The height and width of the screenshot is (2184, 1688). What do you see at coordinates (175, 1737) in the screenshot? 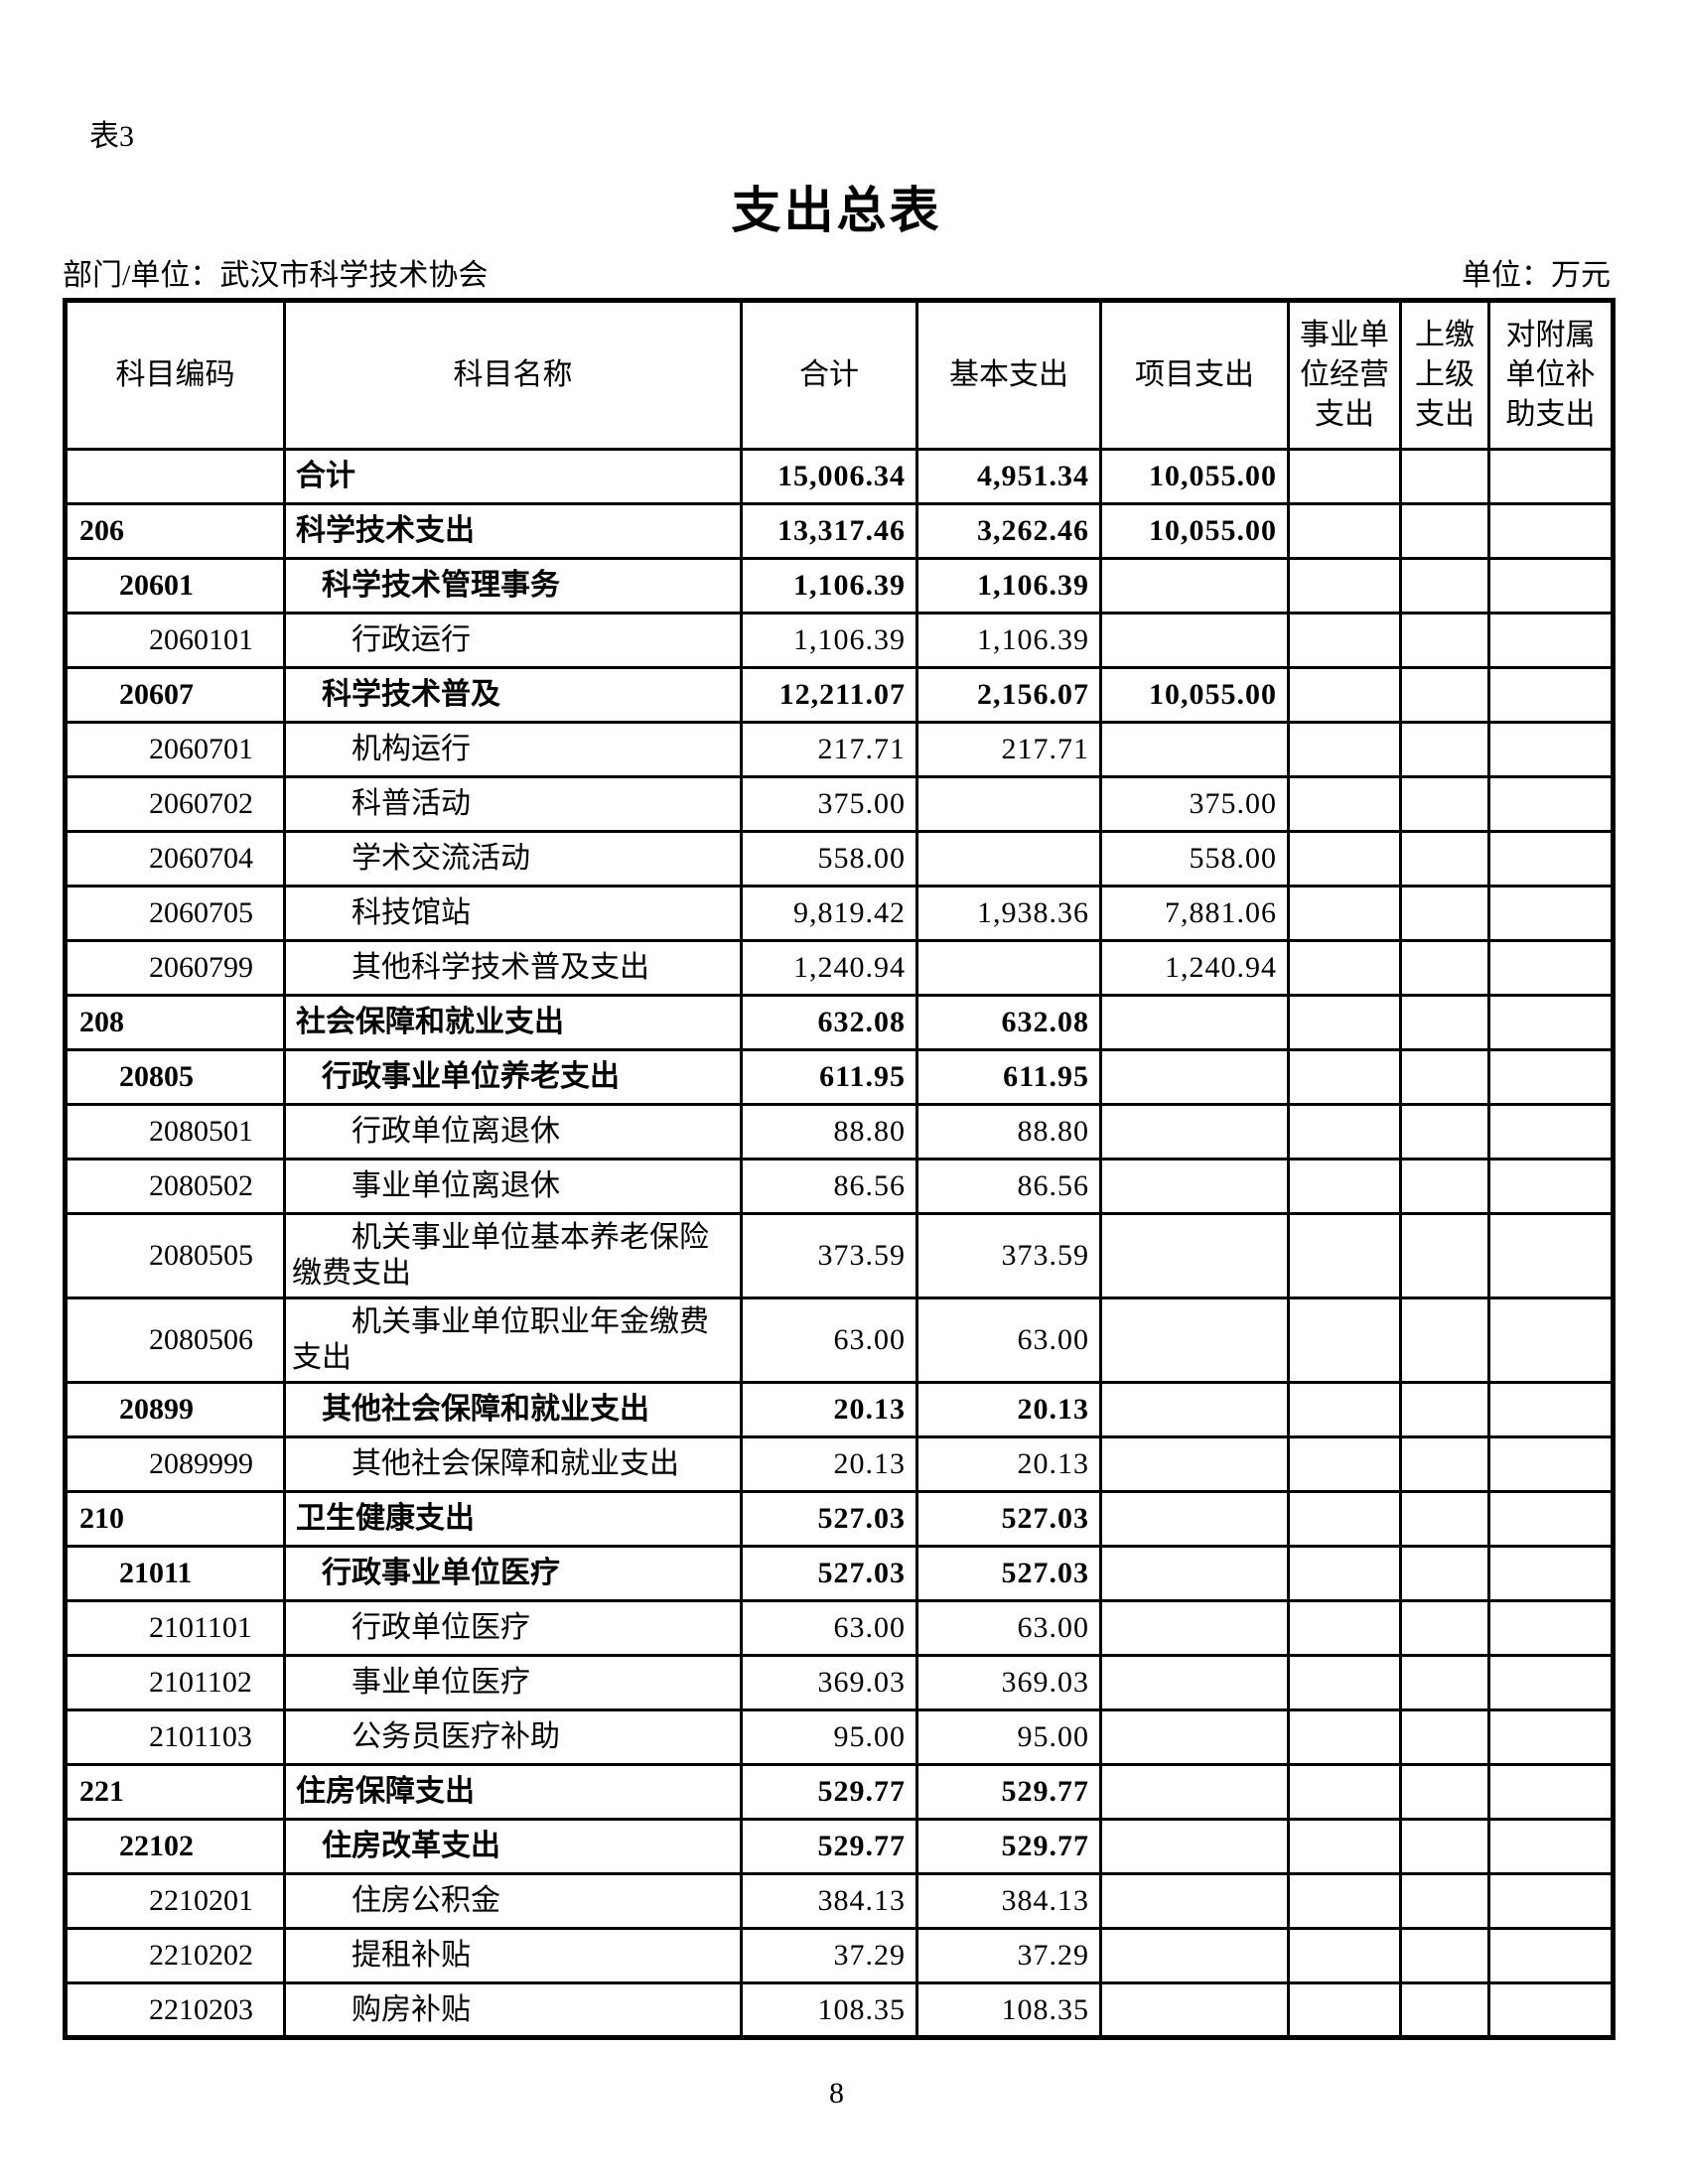
I see `cell-subject-code: 2101103` at bounding box center [175, 1737].